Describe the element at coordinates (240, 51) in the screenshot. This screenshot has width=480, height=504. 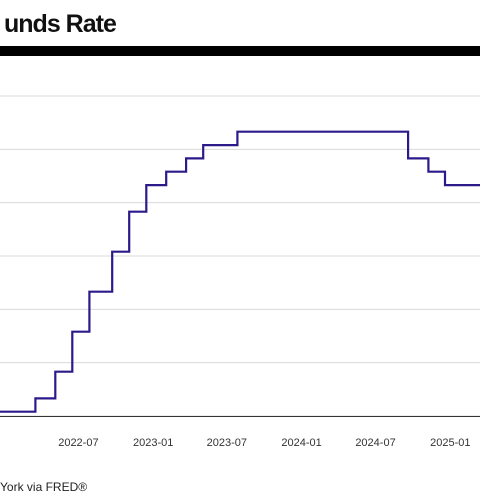
I see `title-rule` at that location.